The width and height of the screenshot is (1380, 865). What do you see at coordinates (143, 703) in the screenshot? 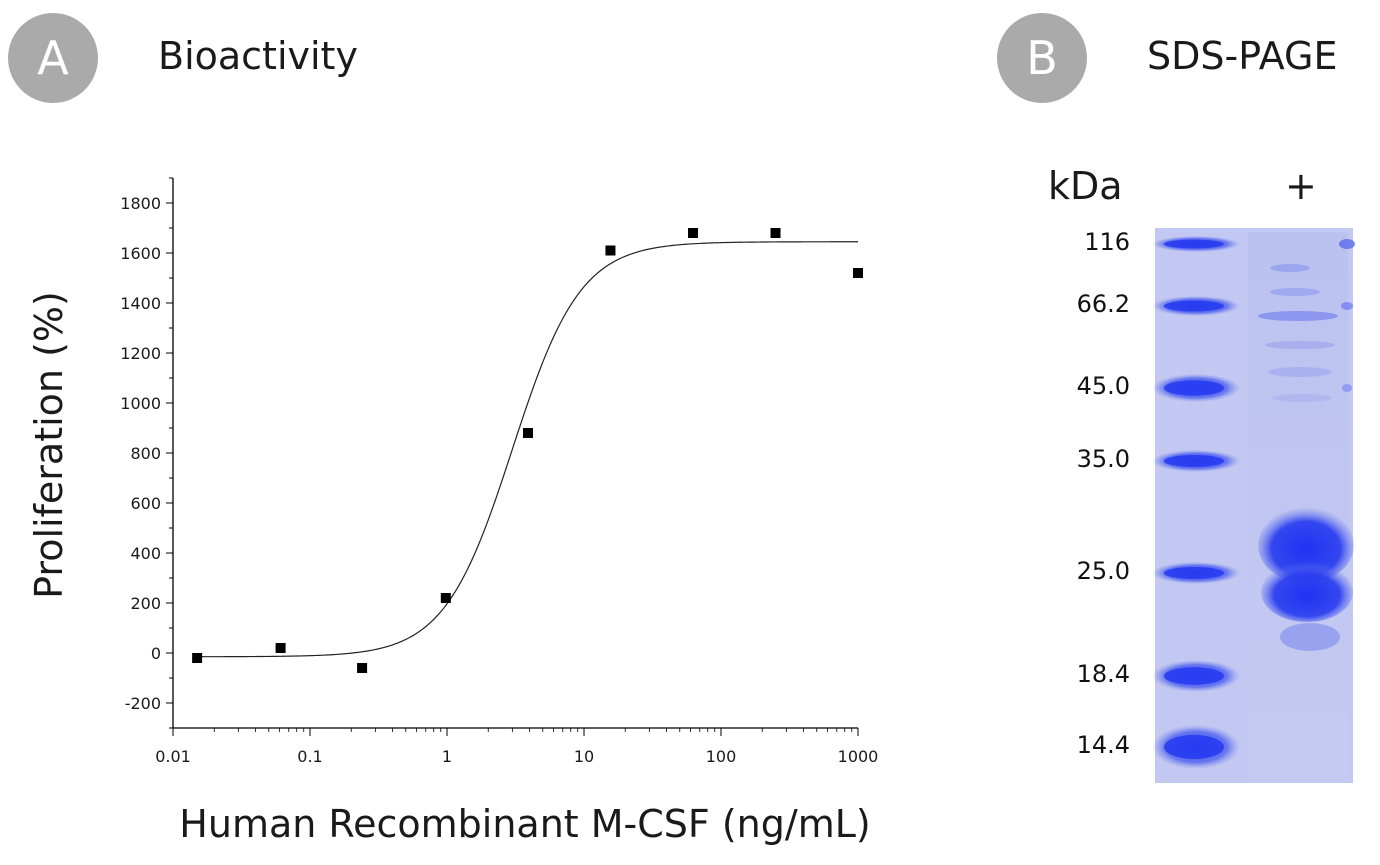
I see `y-tick-label: -200` at bounding box center [143, 703].